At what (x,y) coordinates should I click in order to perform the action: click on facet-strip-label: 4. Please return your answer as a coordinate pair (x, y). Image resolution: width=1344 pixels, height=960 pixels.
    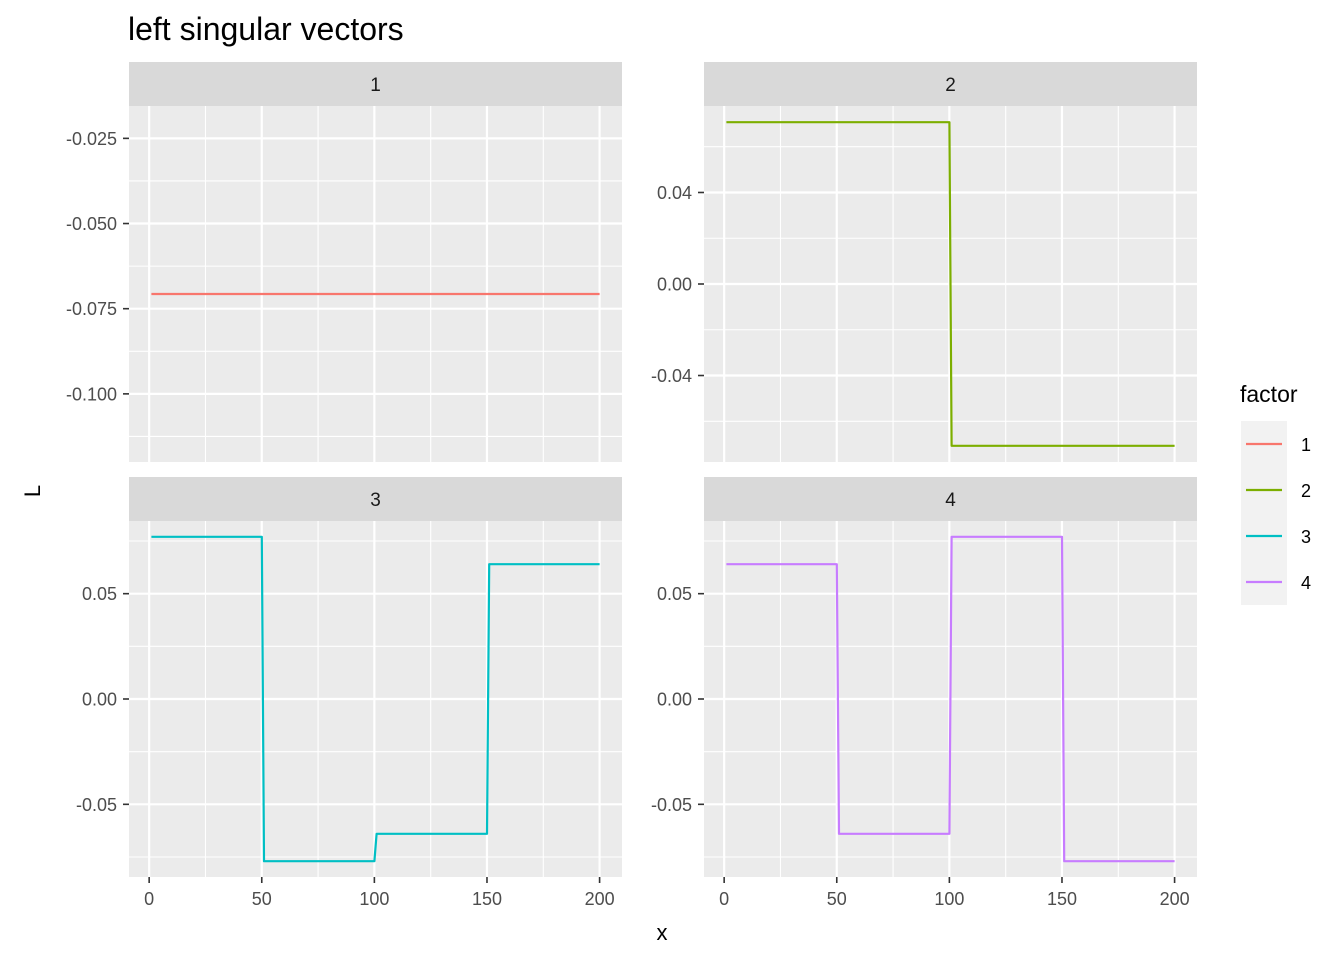
    Looking at the image, I should click on (950, 500).